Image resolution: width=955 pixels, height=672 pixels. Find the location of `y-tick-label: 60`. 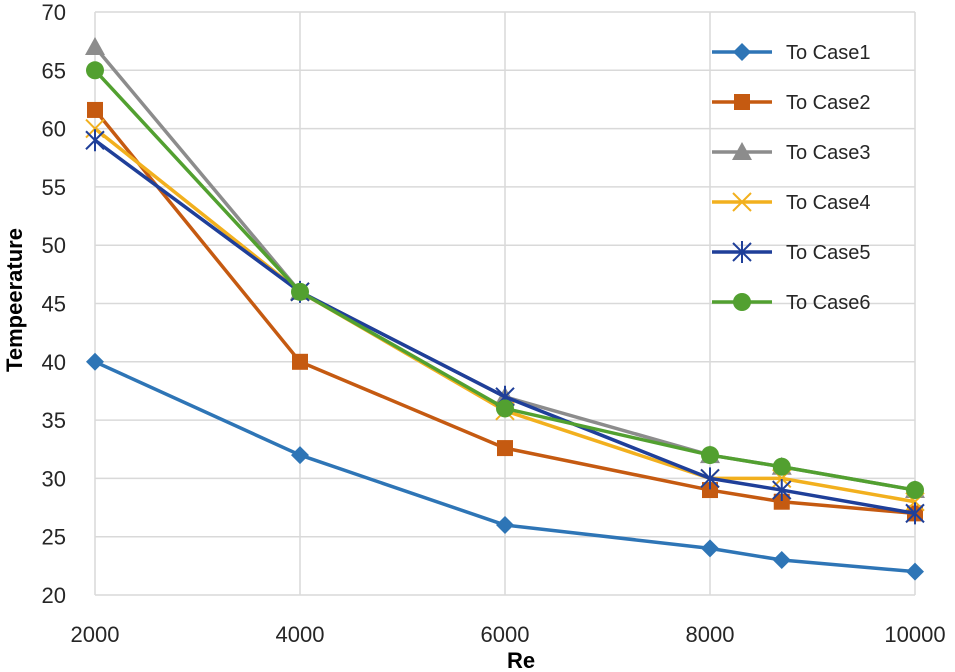

y-tick-label: 60 is located at coordinates (54, 129).